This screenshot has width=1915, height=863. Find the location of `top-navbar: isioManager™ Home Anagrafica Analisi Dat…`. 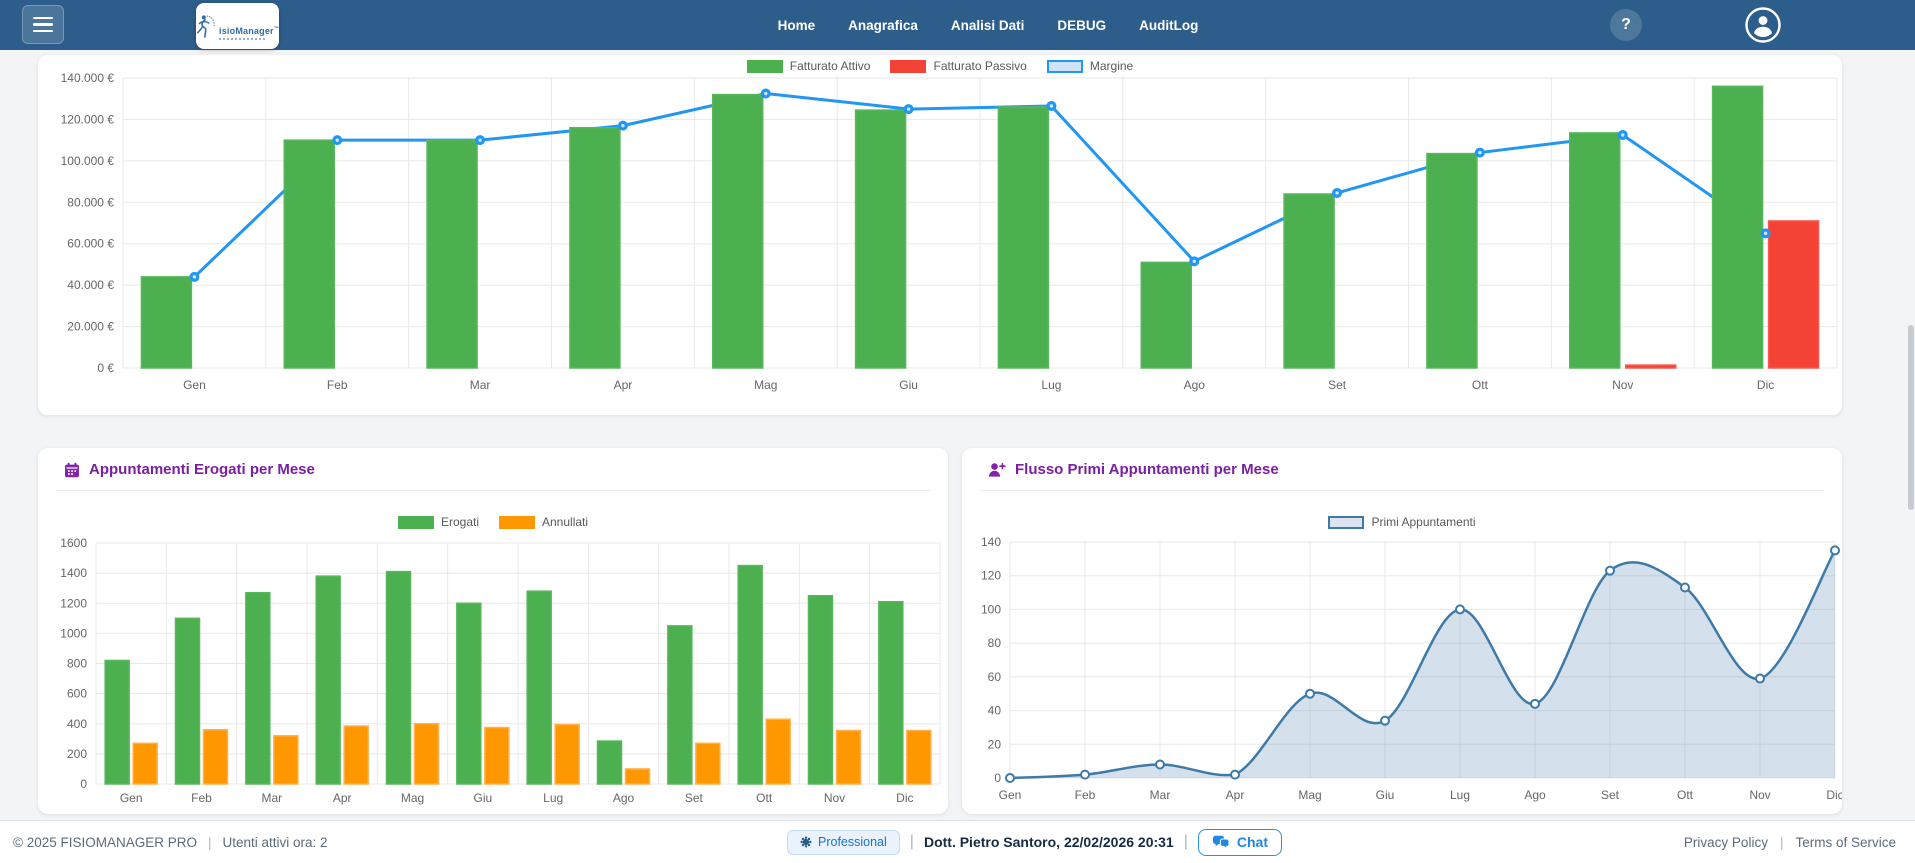

top-navbar: isioManager™ Home Anagrafica Analisi Dat… is located at coordinates (957, 25).